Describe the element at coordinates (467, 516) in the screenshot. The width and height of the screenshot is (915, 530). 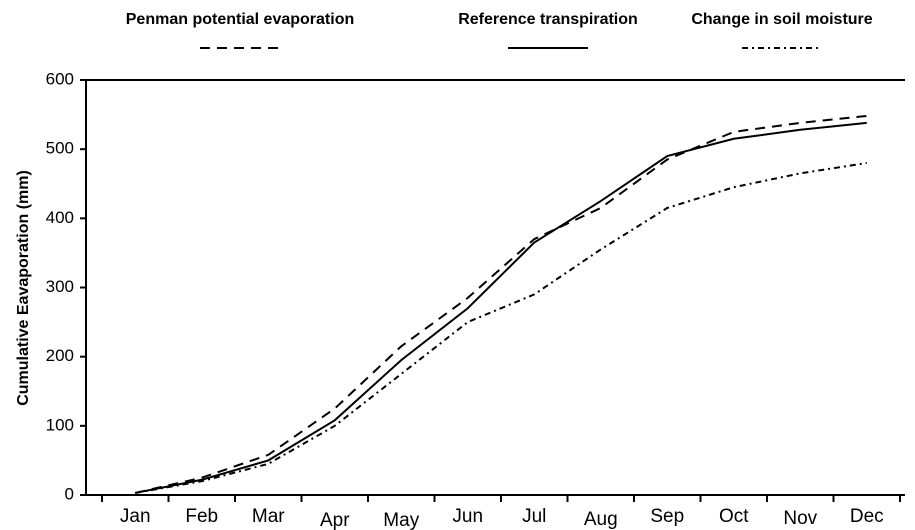
I see `x-tick-label: Jun` at that location.